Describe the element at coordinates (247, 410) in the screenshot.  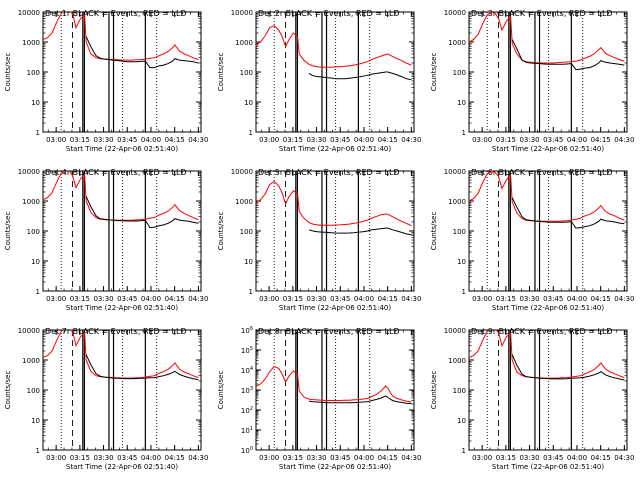
I see `y-tick-label: 10²` at that location.